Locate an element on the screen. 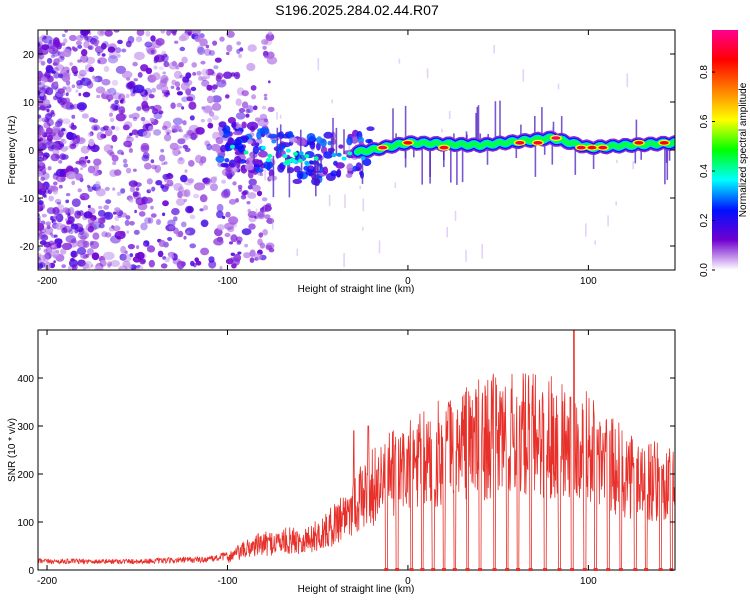 Image resolution: width=750 pixels, height=600 pixels. spectrogram-xlabel: Height of straight line (km) is located at coordinates (356, 289).